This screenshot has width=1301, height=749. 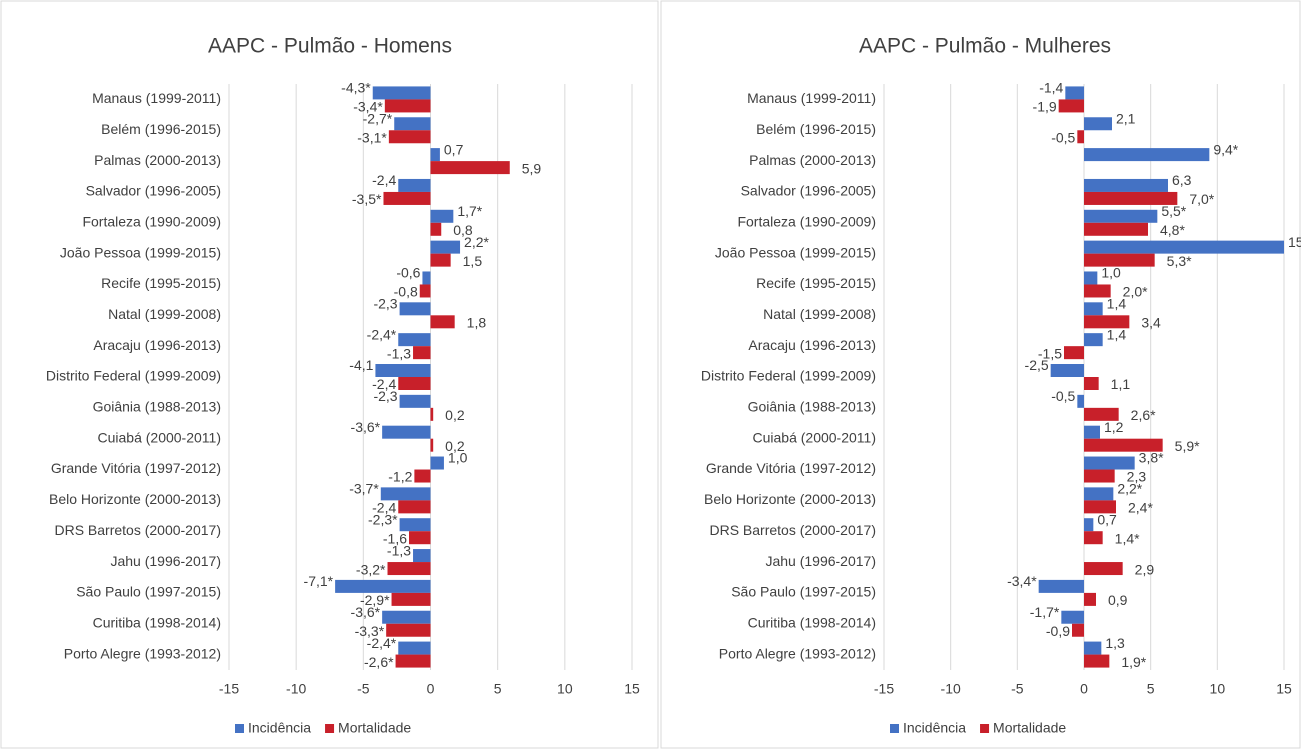 What do you see at coordinates (1126, 118) in the screenshot?
I see `data-label: 2,1` at bounding box center [1126, 118].